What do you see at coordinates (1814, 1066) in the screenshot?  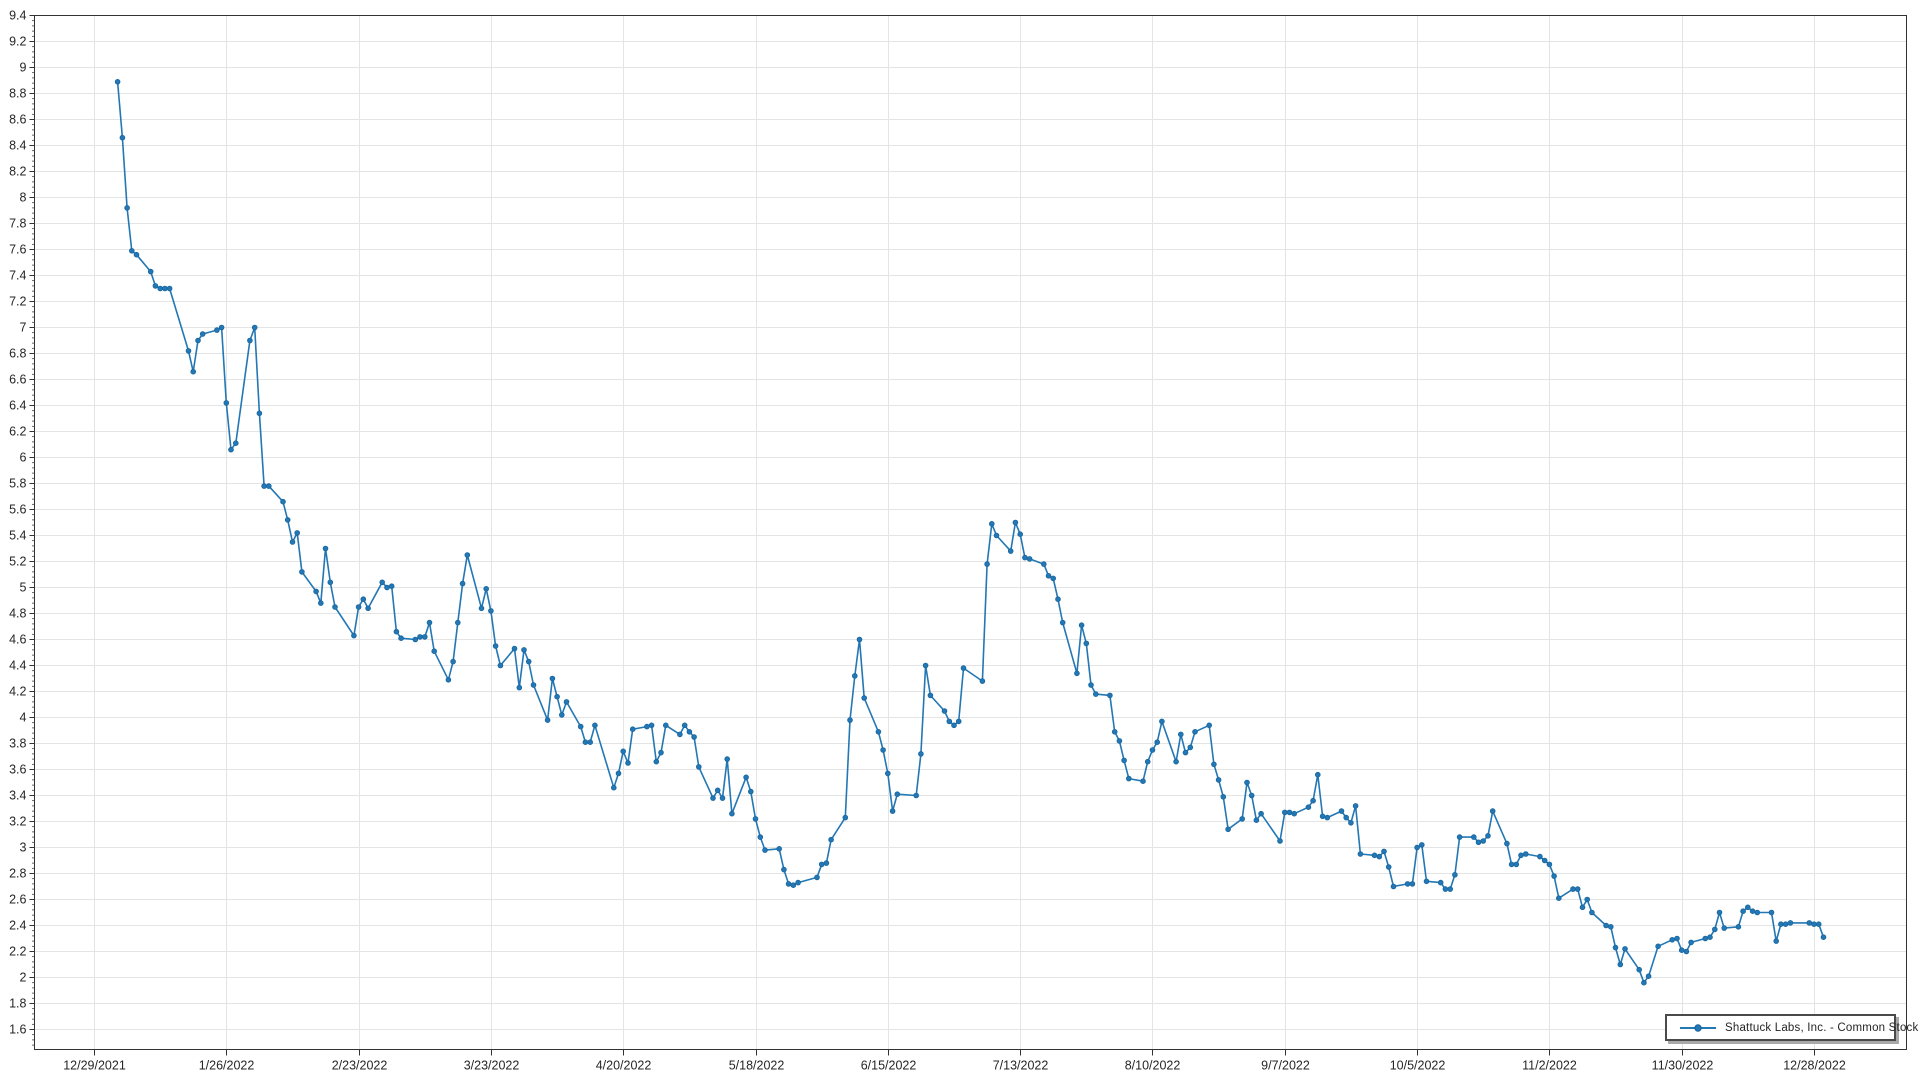 I see `svg-text: 12/28/2022` at bounding box center [1814, 1066].